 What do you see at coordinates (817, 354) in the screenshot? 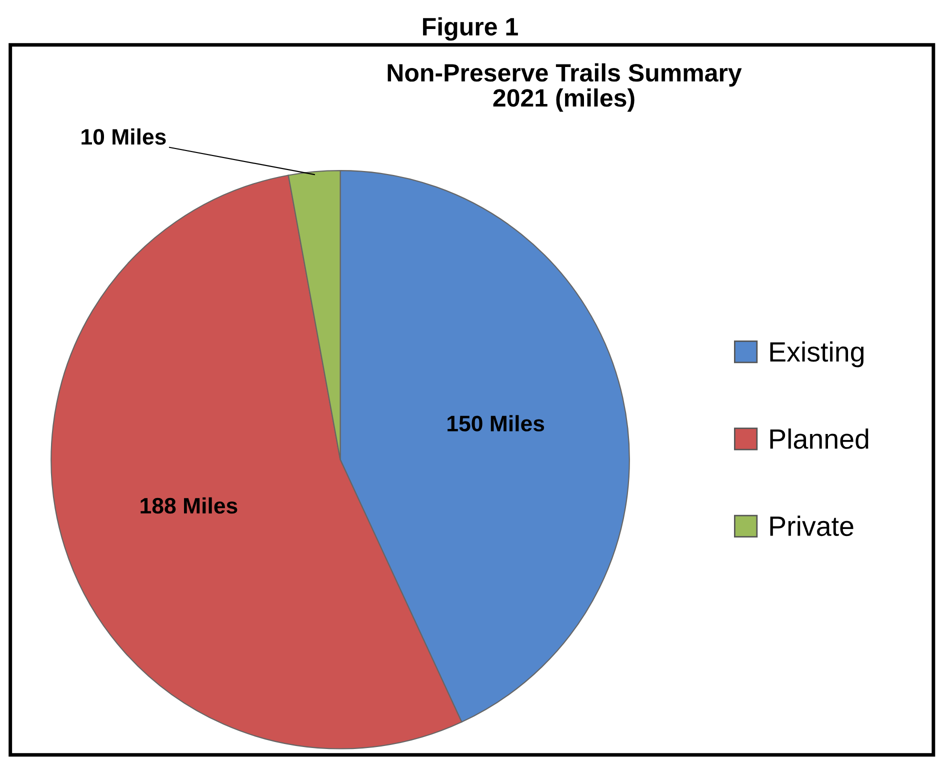
I see `legend-label: Existing` at bounding box center [817, 354].